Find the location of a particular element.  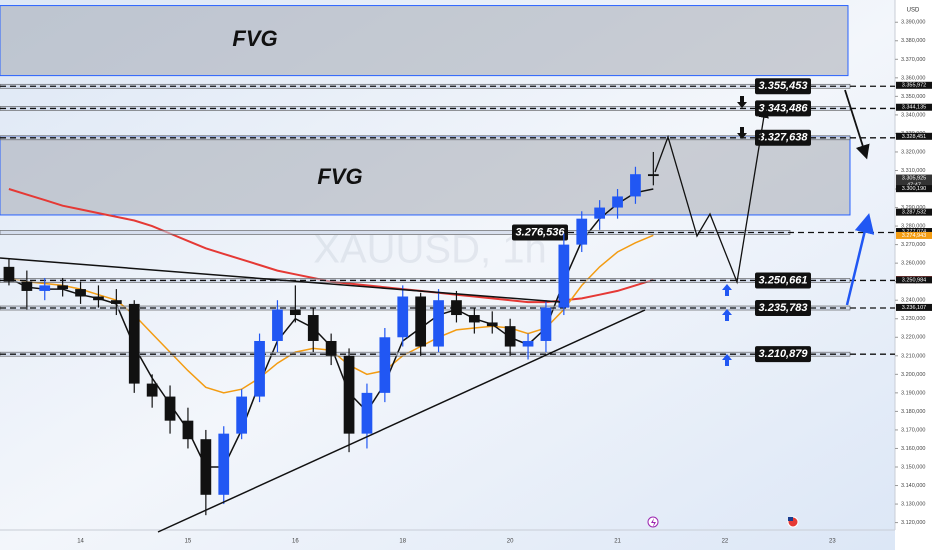

price-tag-label: 3.344,135 is located at coordinates (914, 108).